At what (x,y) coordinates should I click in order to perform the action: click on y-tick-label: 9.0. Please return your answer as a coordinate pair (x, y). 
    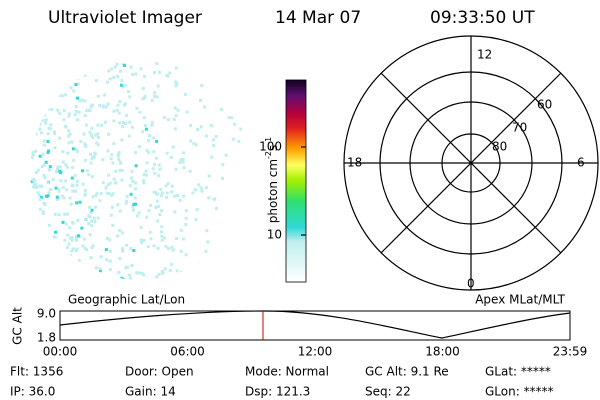
    Looking at the image, I should click on (46, 314).